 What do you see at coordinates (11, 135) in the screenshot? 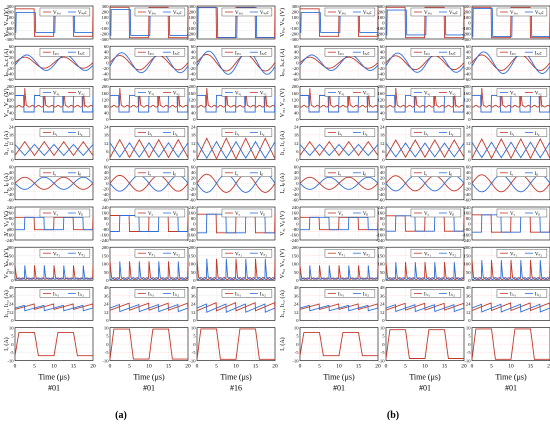
I see `y-tick-label: 18` at bounding box center [11, 135].